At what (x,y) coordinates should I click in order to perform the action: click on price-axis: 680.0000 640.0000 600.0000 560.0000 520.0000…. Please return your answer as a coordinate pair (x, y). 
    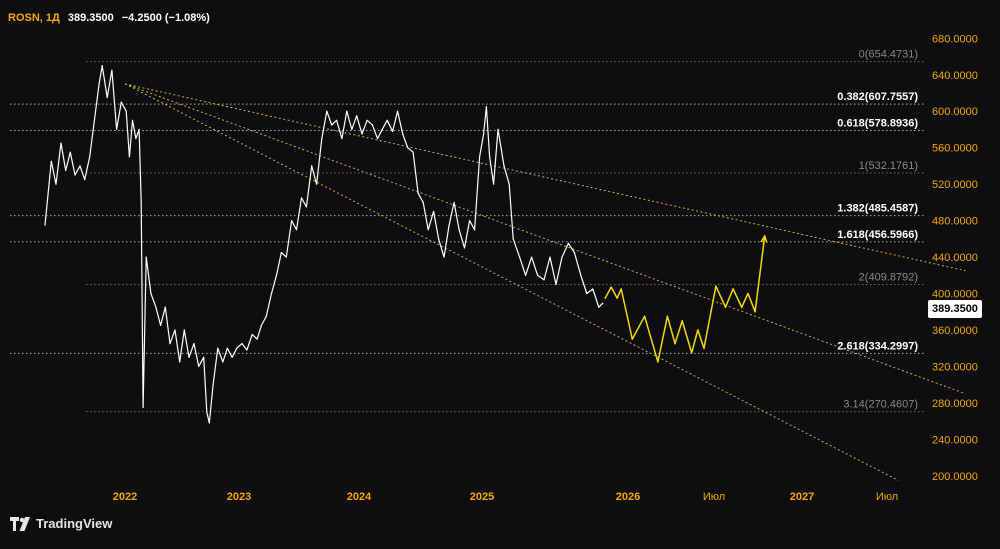
    Looking at the image, I should click on (955, 257).